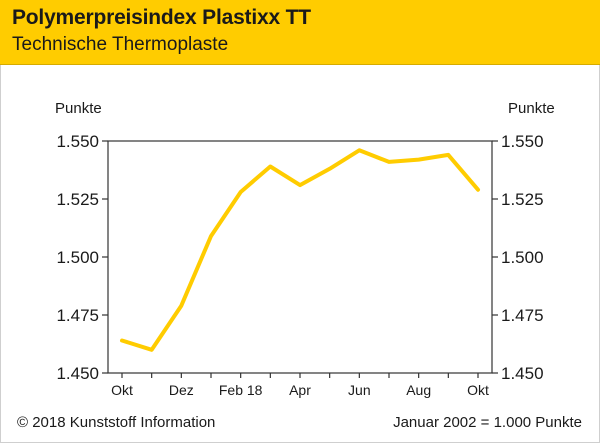  Describe the element at coordinates (77, 141) in the screenshot. I see `y-tick-label-left: 1.550` at that location.